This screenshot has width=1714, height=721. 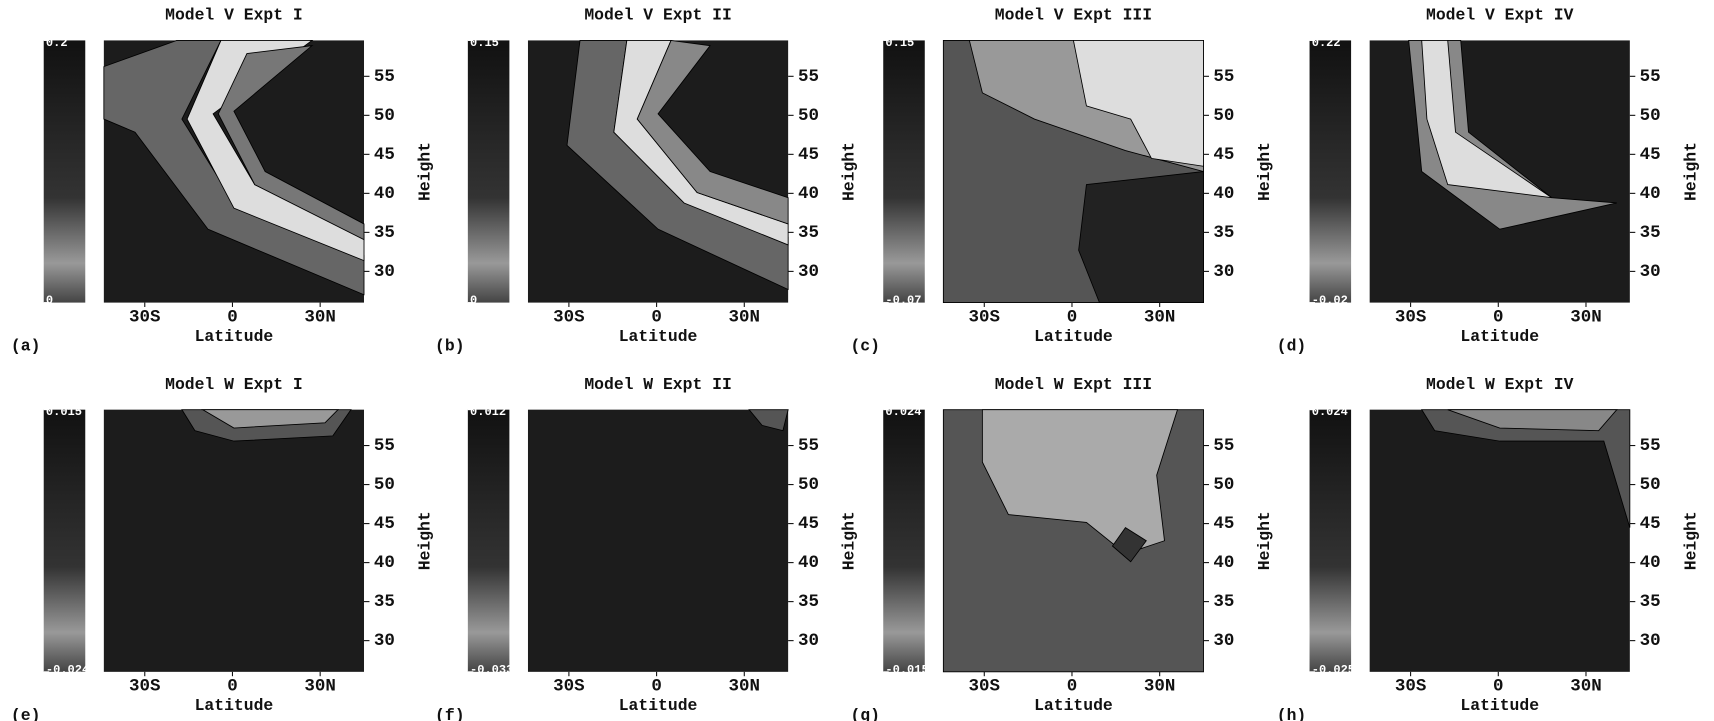 I want to click on panel-label: (d), so click(x=1291, y=346).